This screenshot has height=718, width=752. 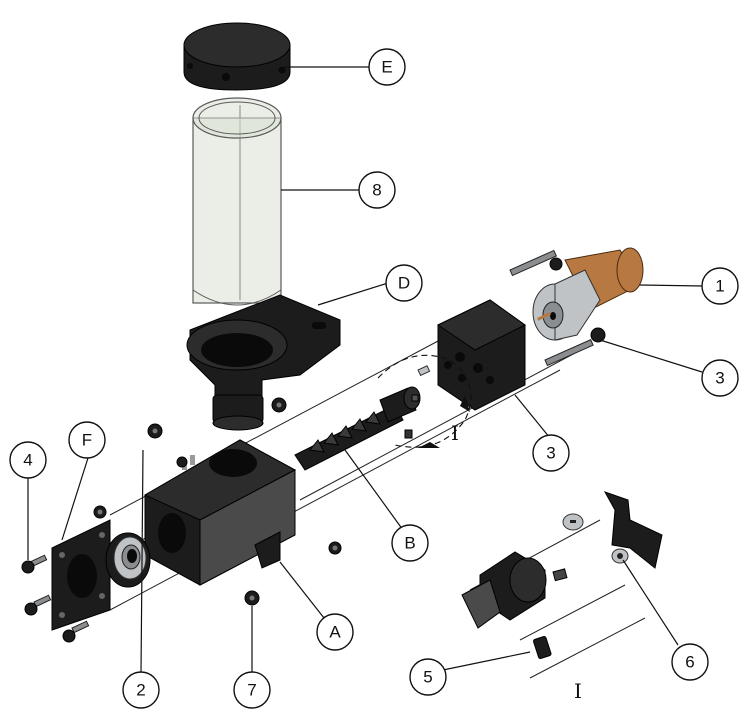 I want to click on callout-1-label: 1, so click(x=719, y=286).